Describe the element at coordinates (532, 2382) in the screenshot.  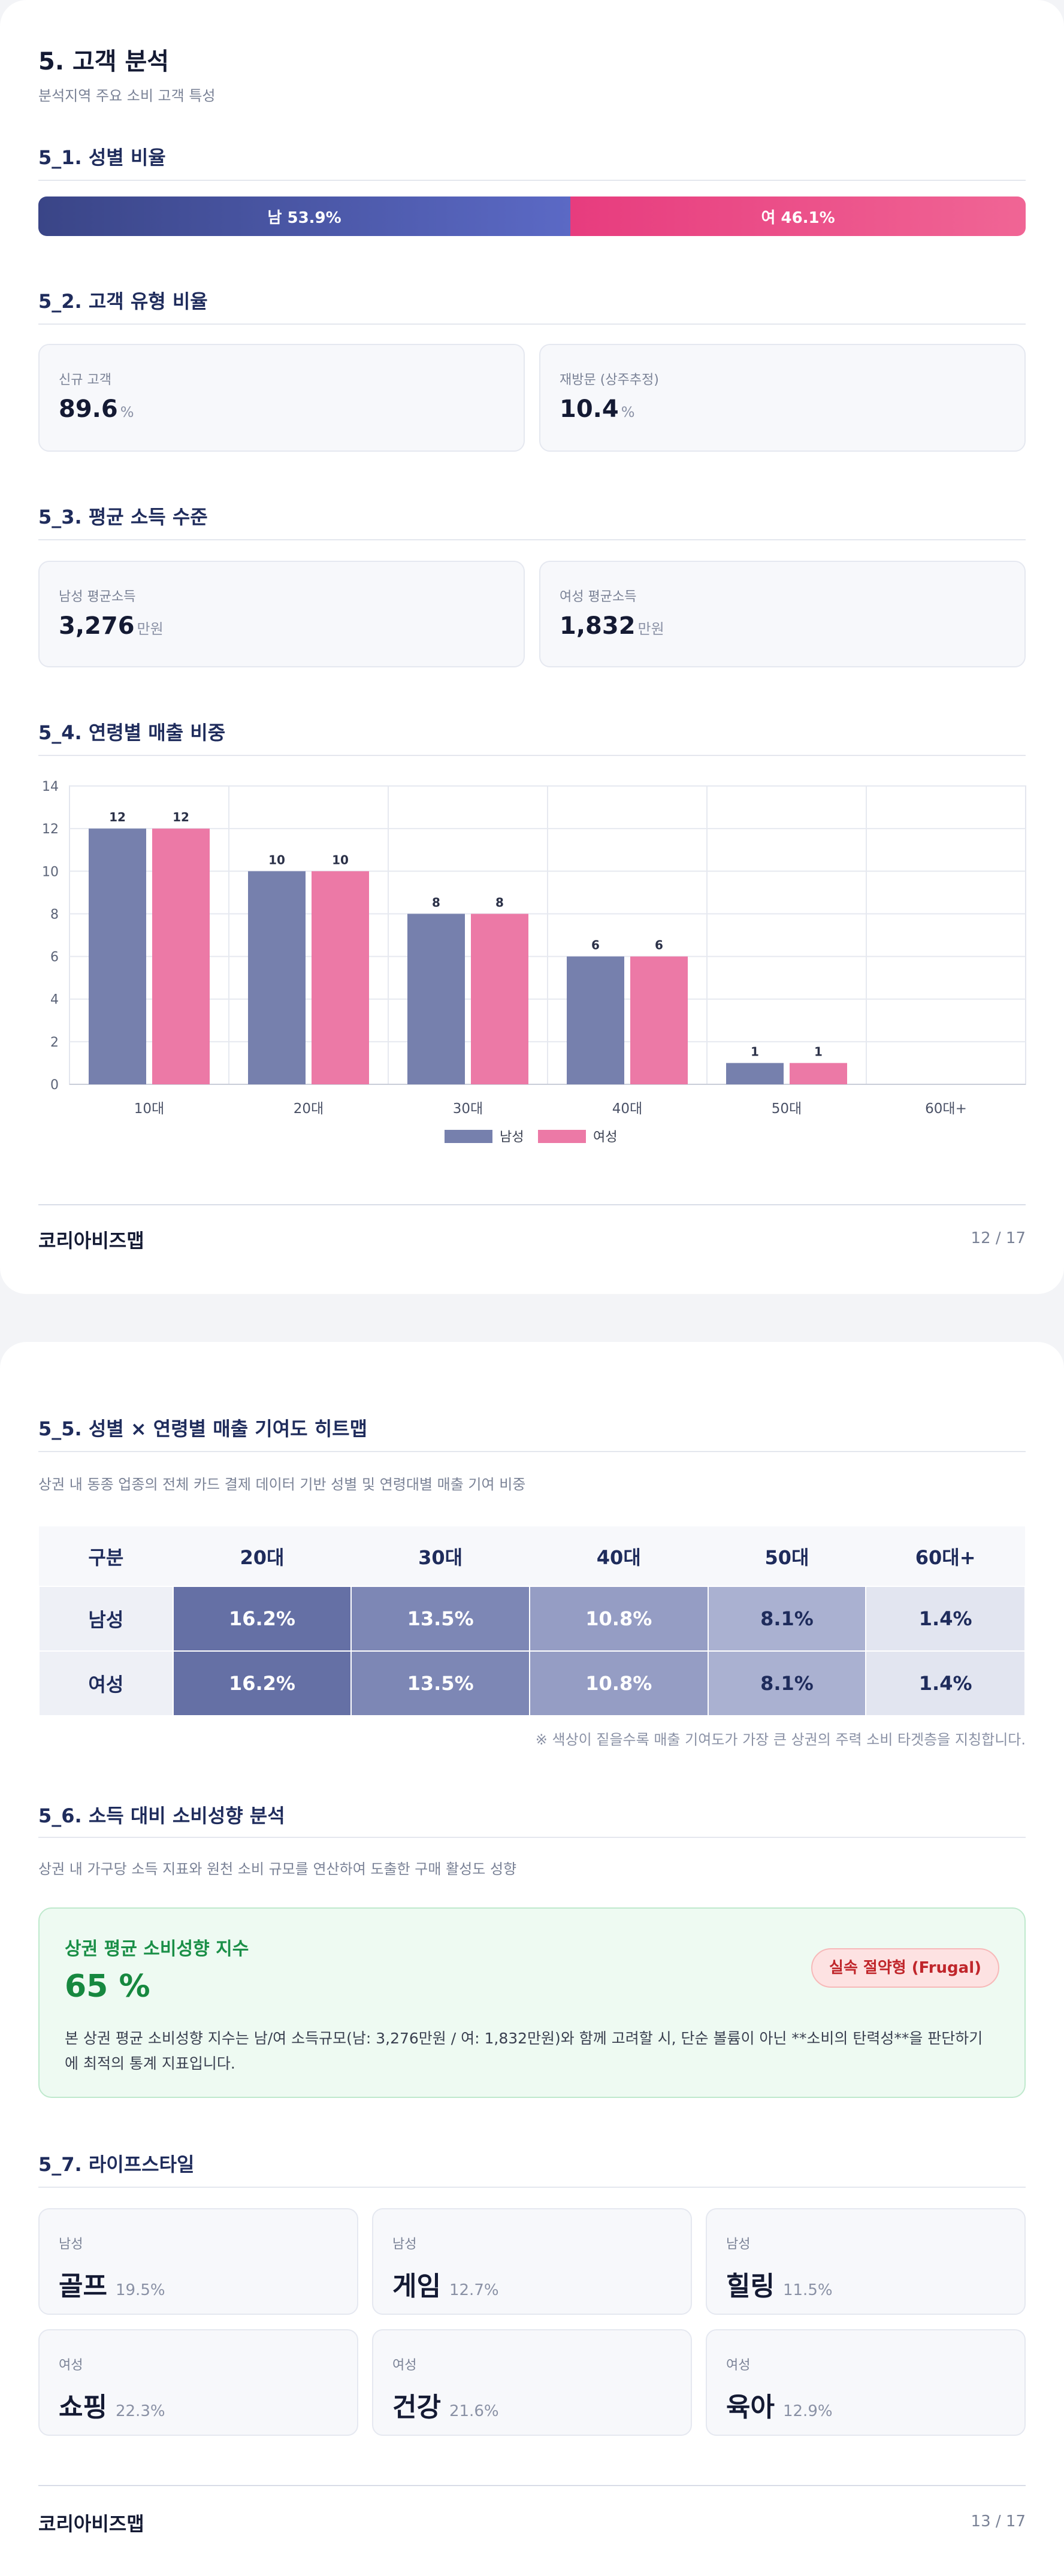
I see `lifestyle-card: 여성 건강 21.6%` at that location.